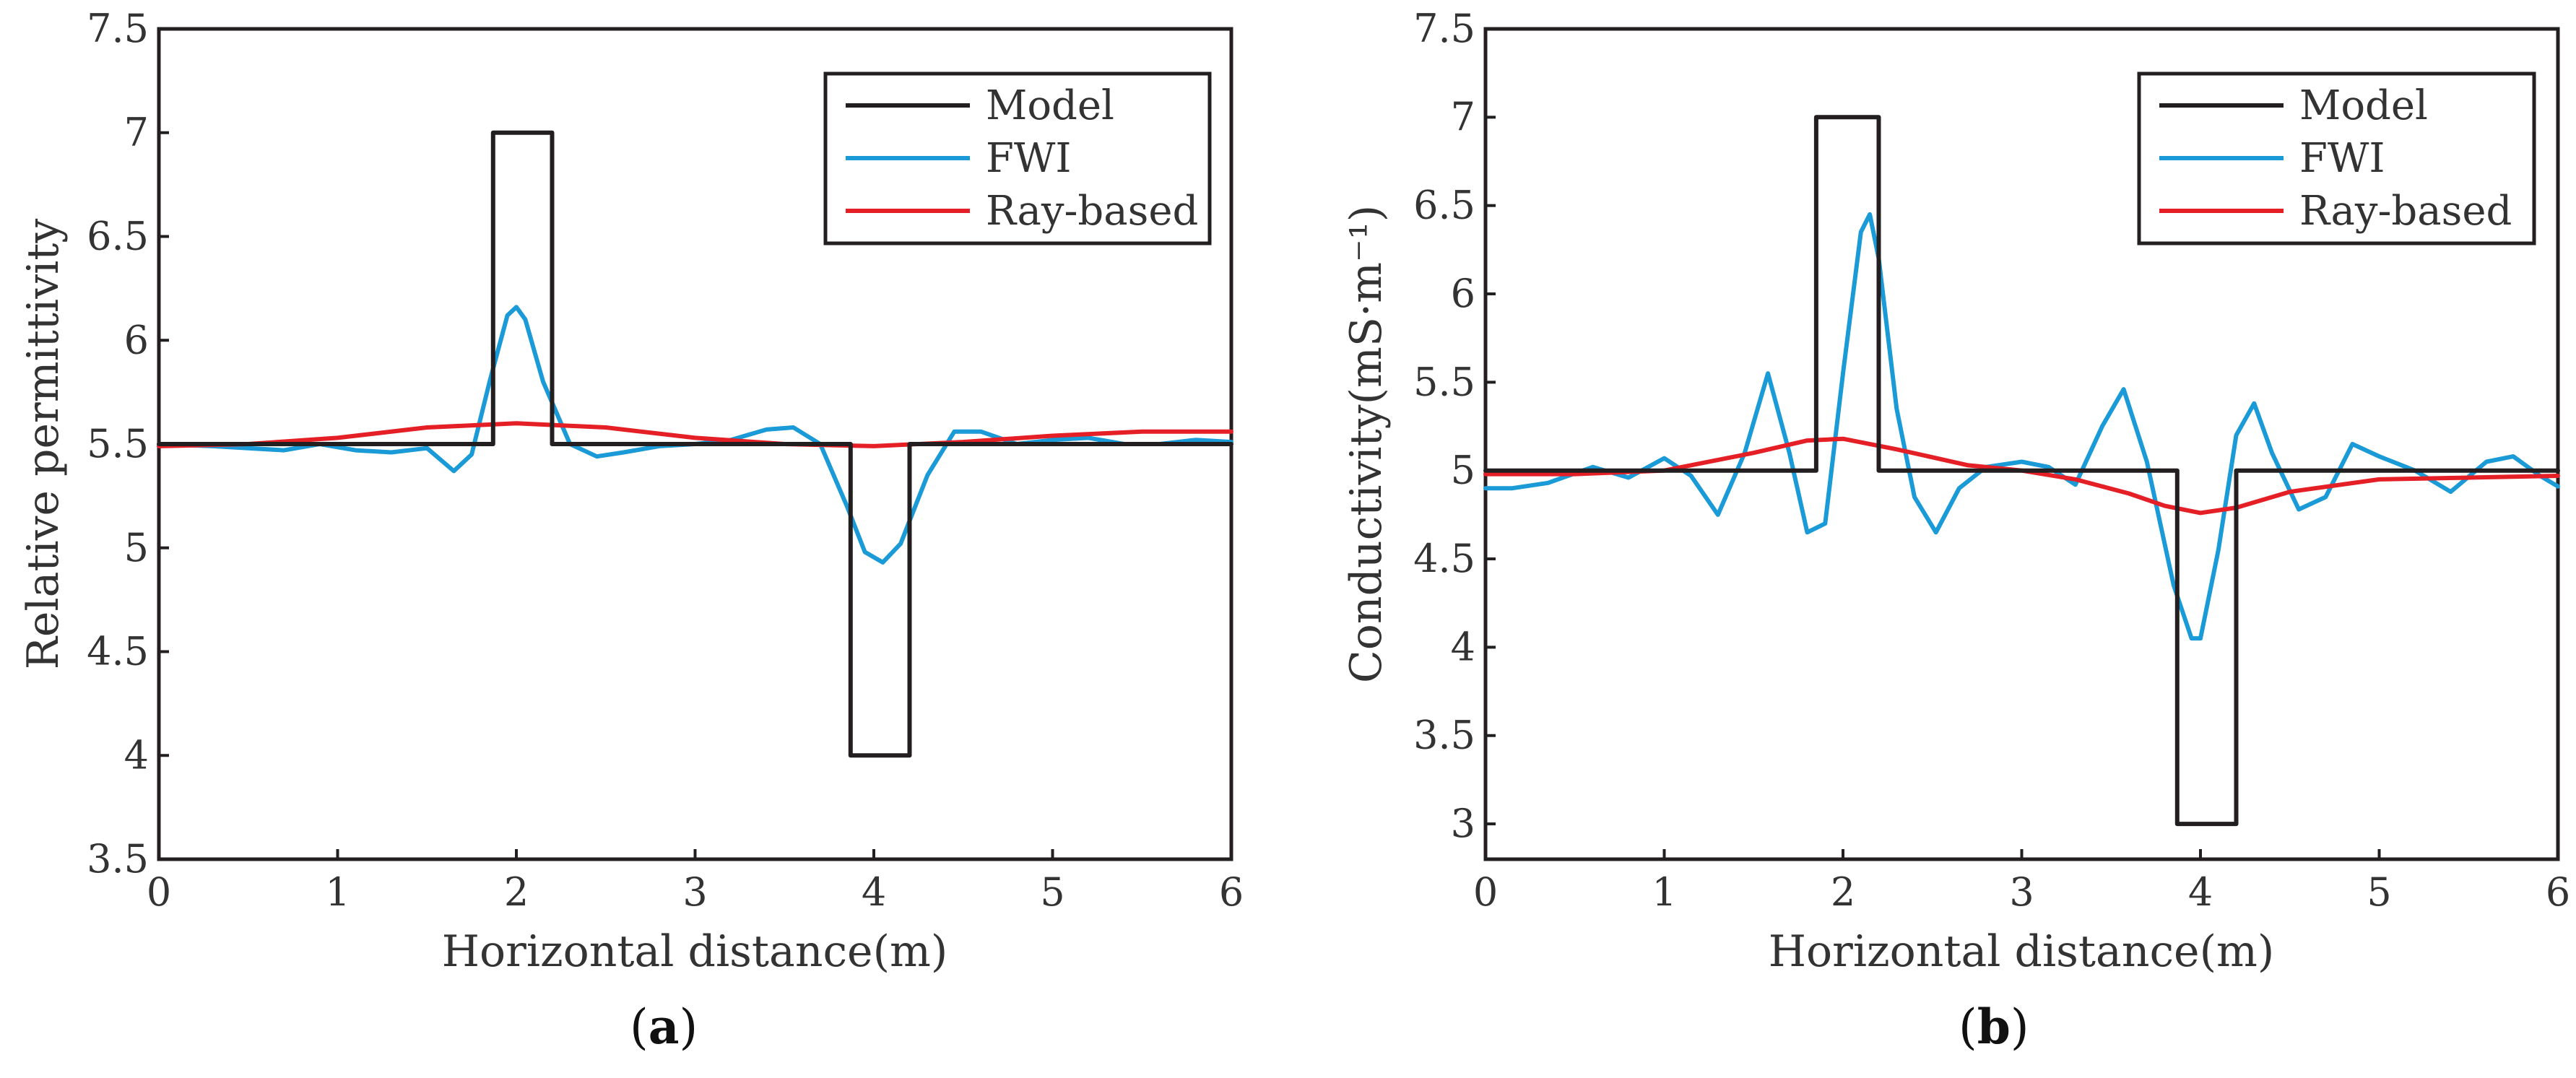 This screenshot has height=1078, width=2576. What do you see at coordinates (1994, 1027) in the screenshot?
I see `panel-label: (b)` at bounding box center [1994, 1027].